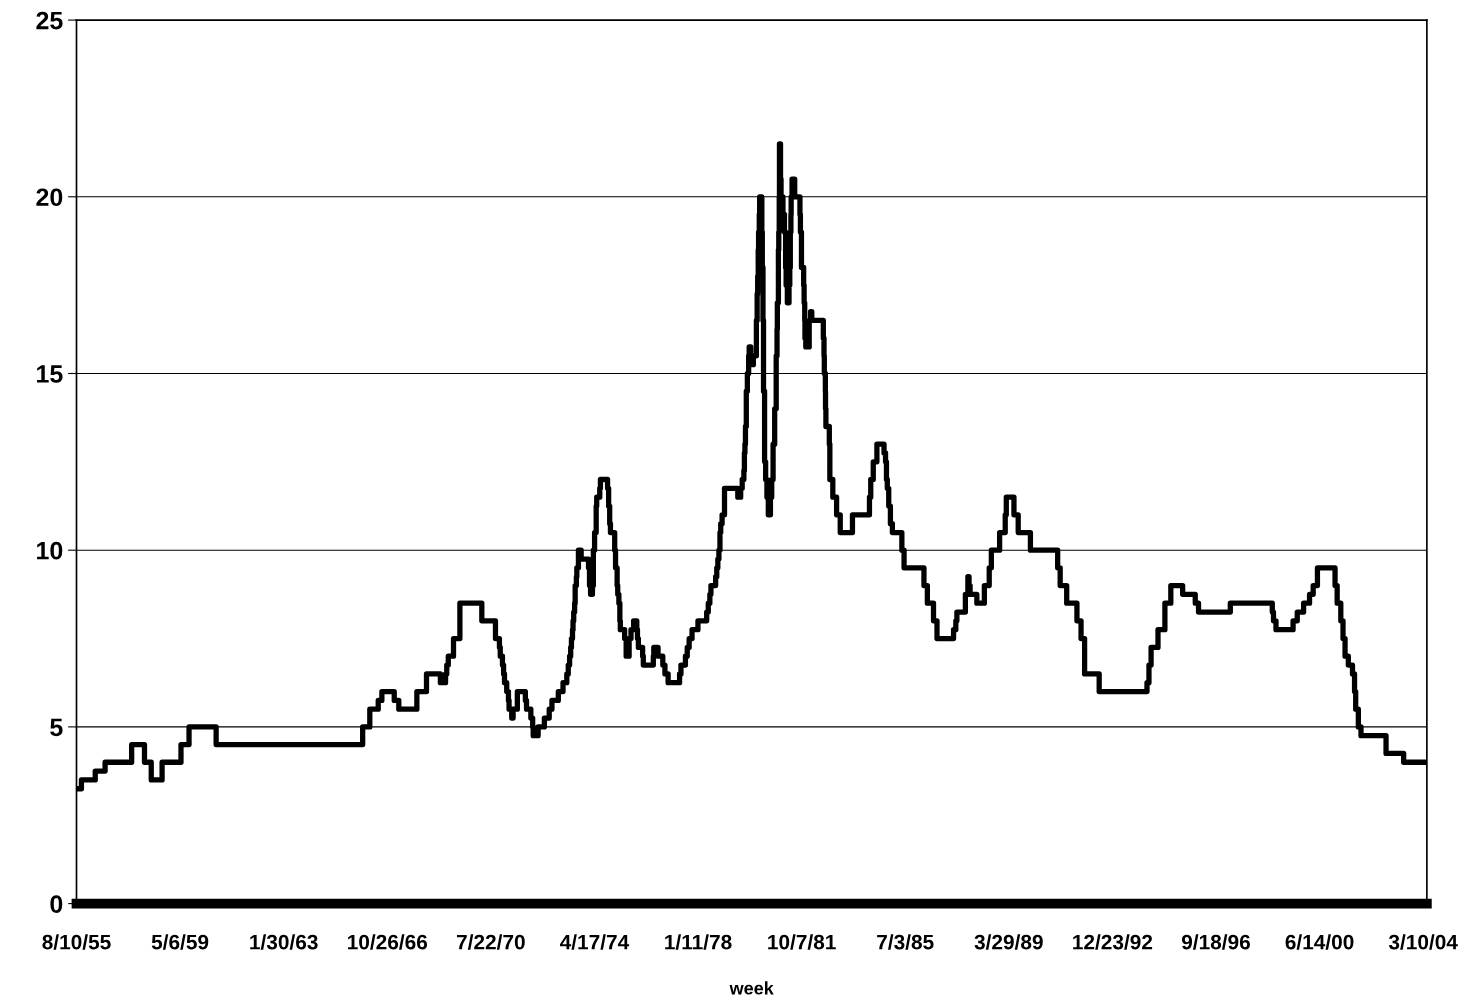 The height and width of the screenshot is (1004, 1471). I want to click on x-tick-label: 10/7/81, so click(802, 942).